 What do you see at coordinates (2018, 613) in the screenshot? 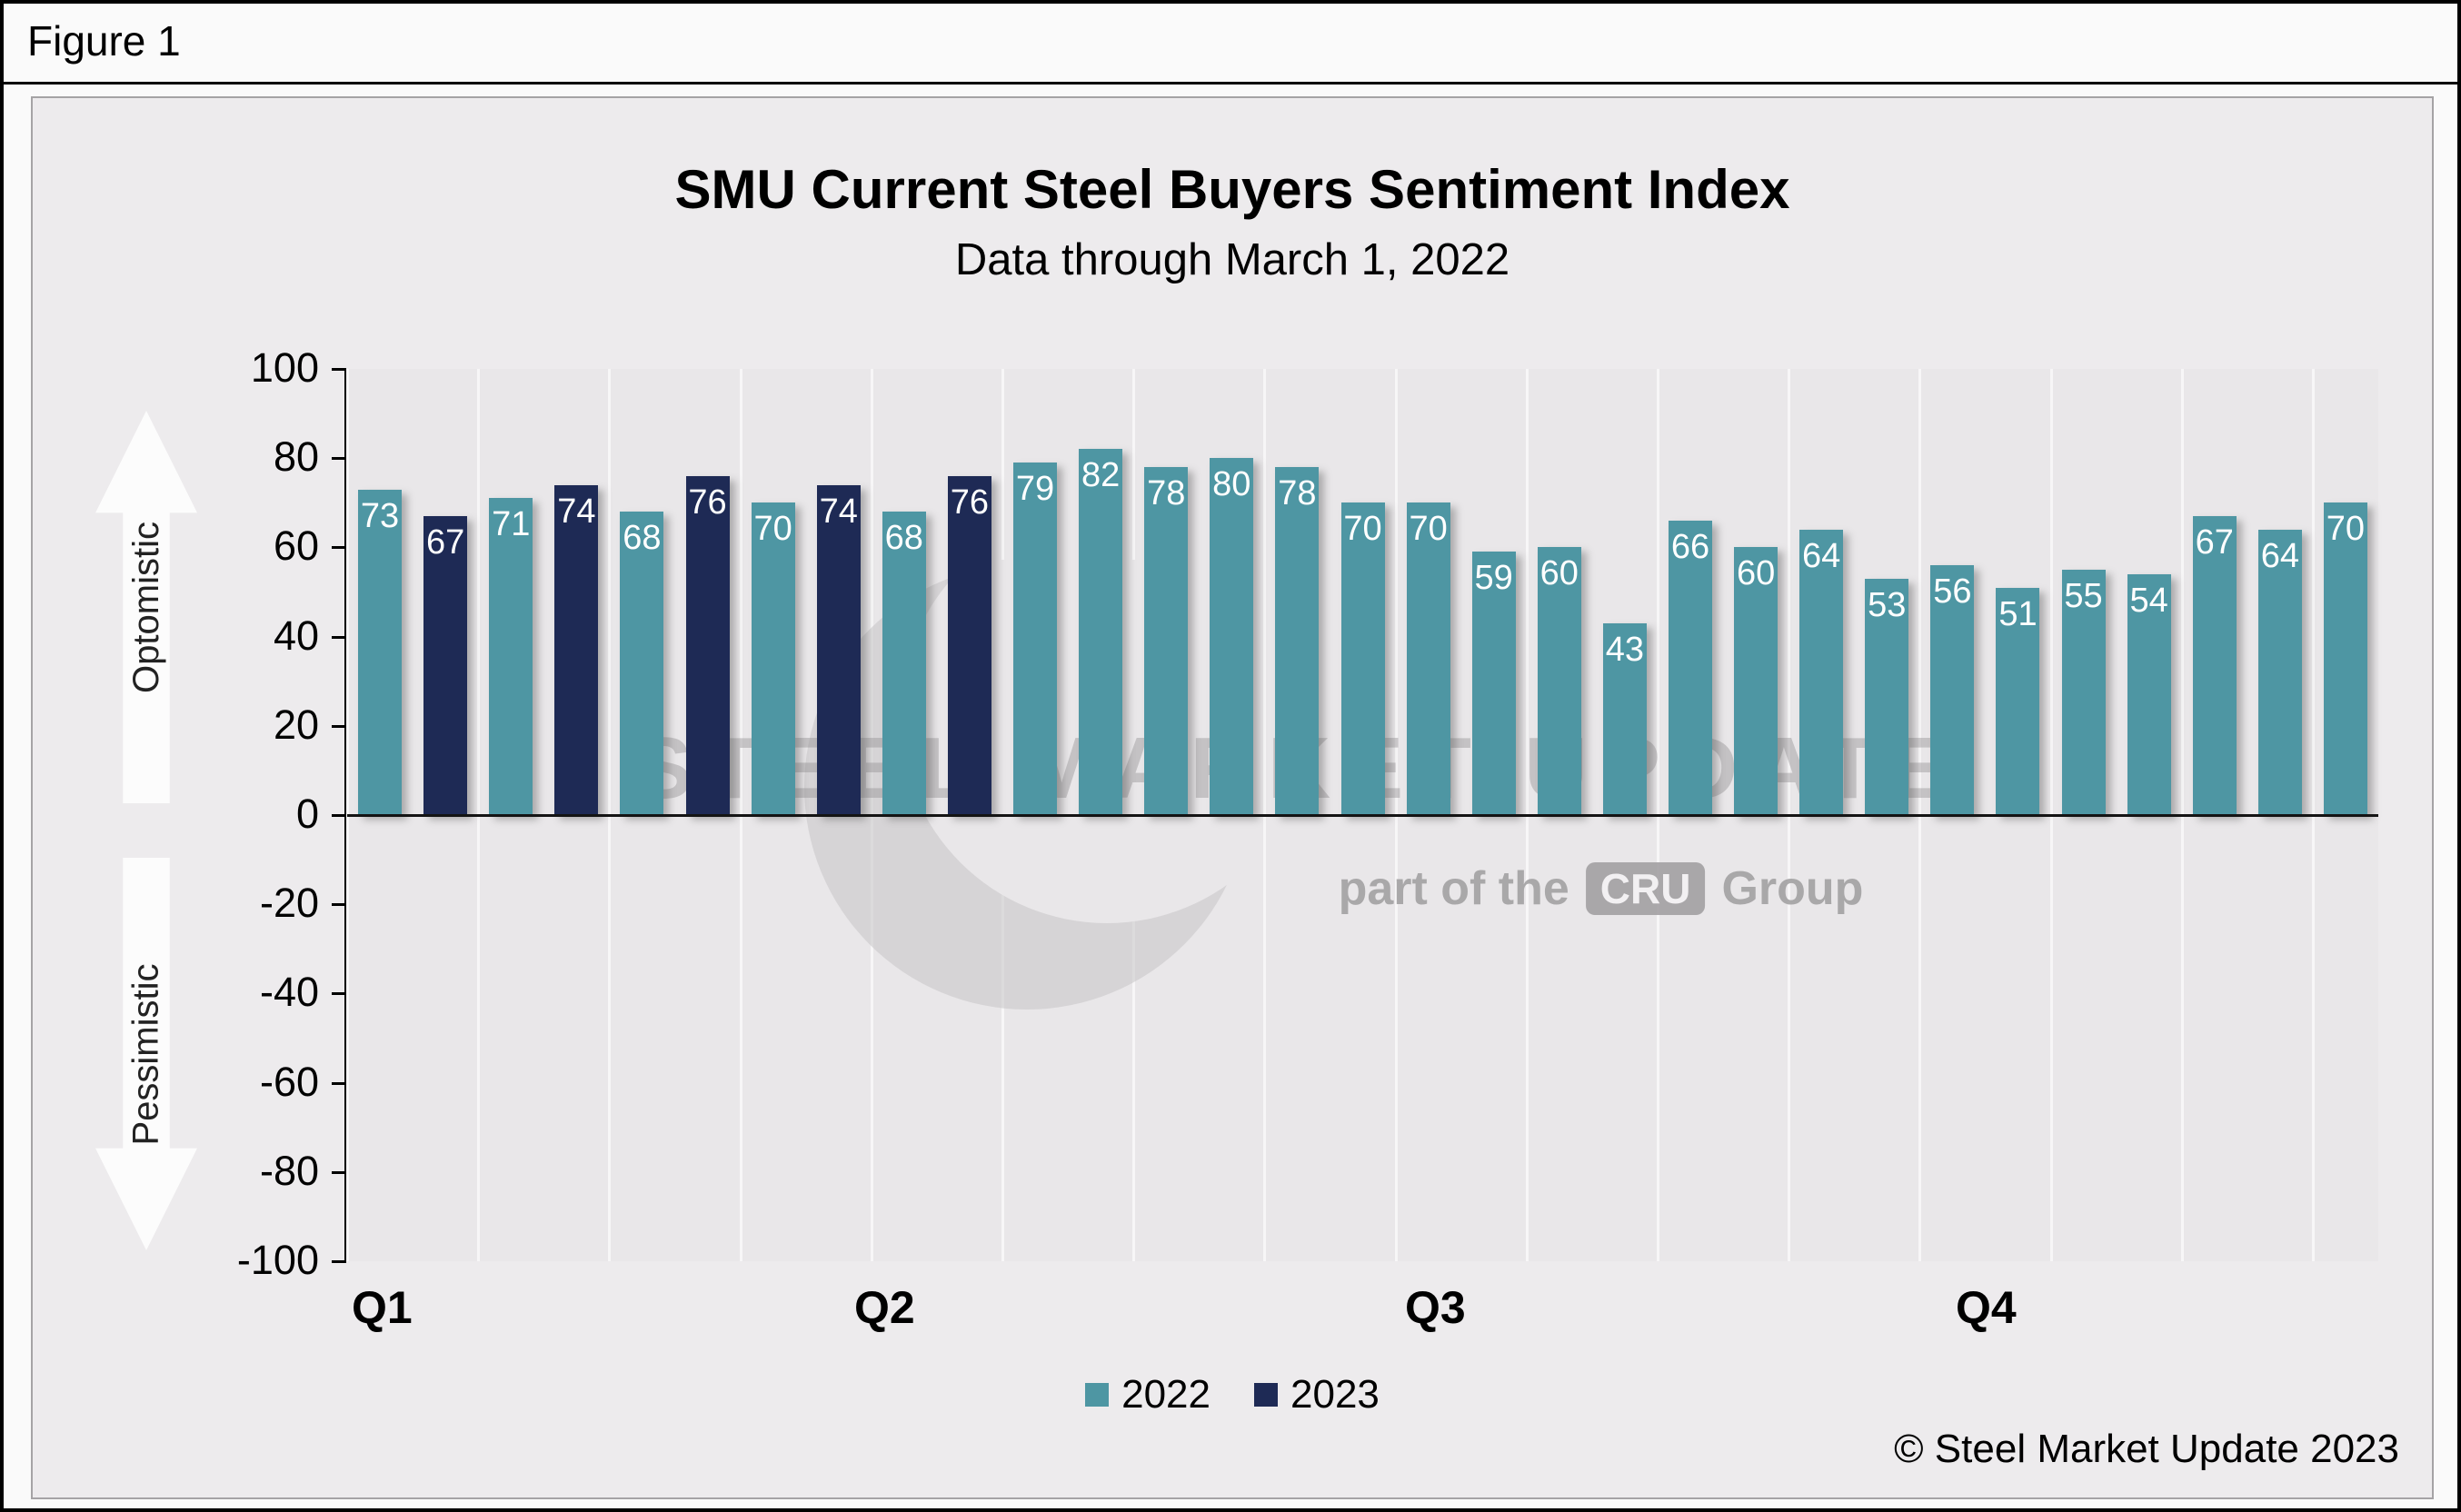
I see `bar-value-label: 51` at bounding box center [2018, 613].